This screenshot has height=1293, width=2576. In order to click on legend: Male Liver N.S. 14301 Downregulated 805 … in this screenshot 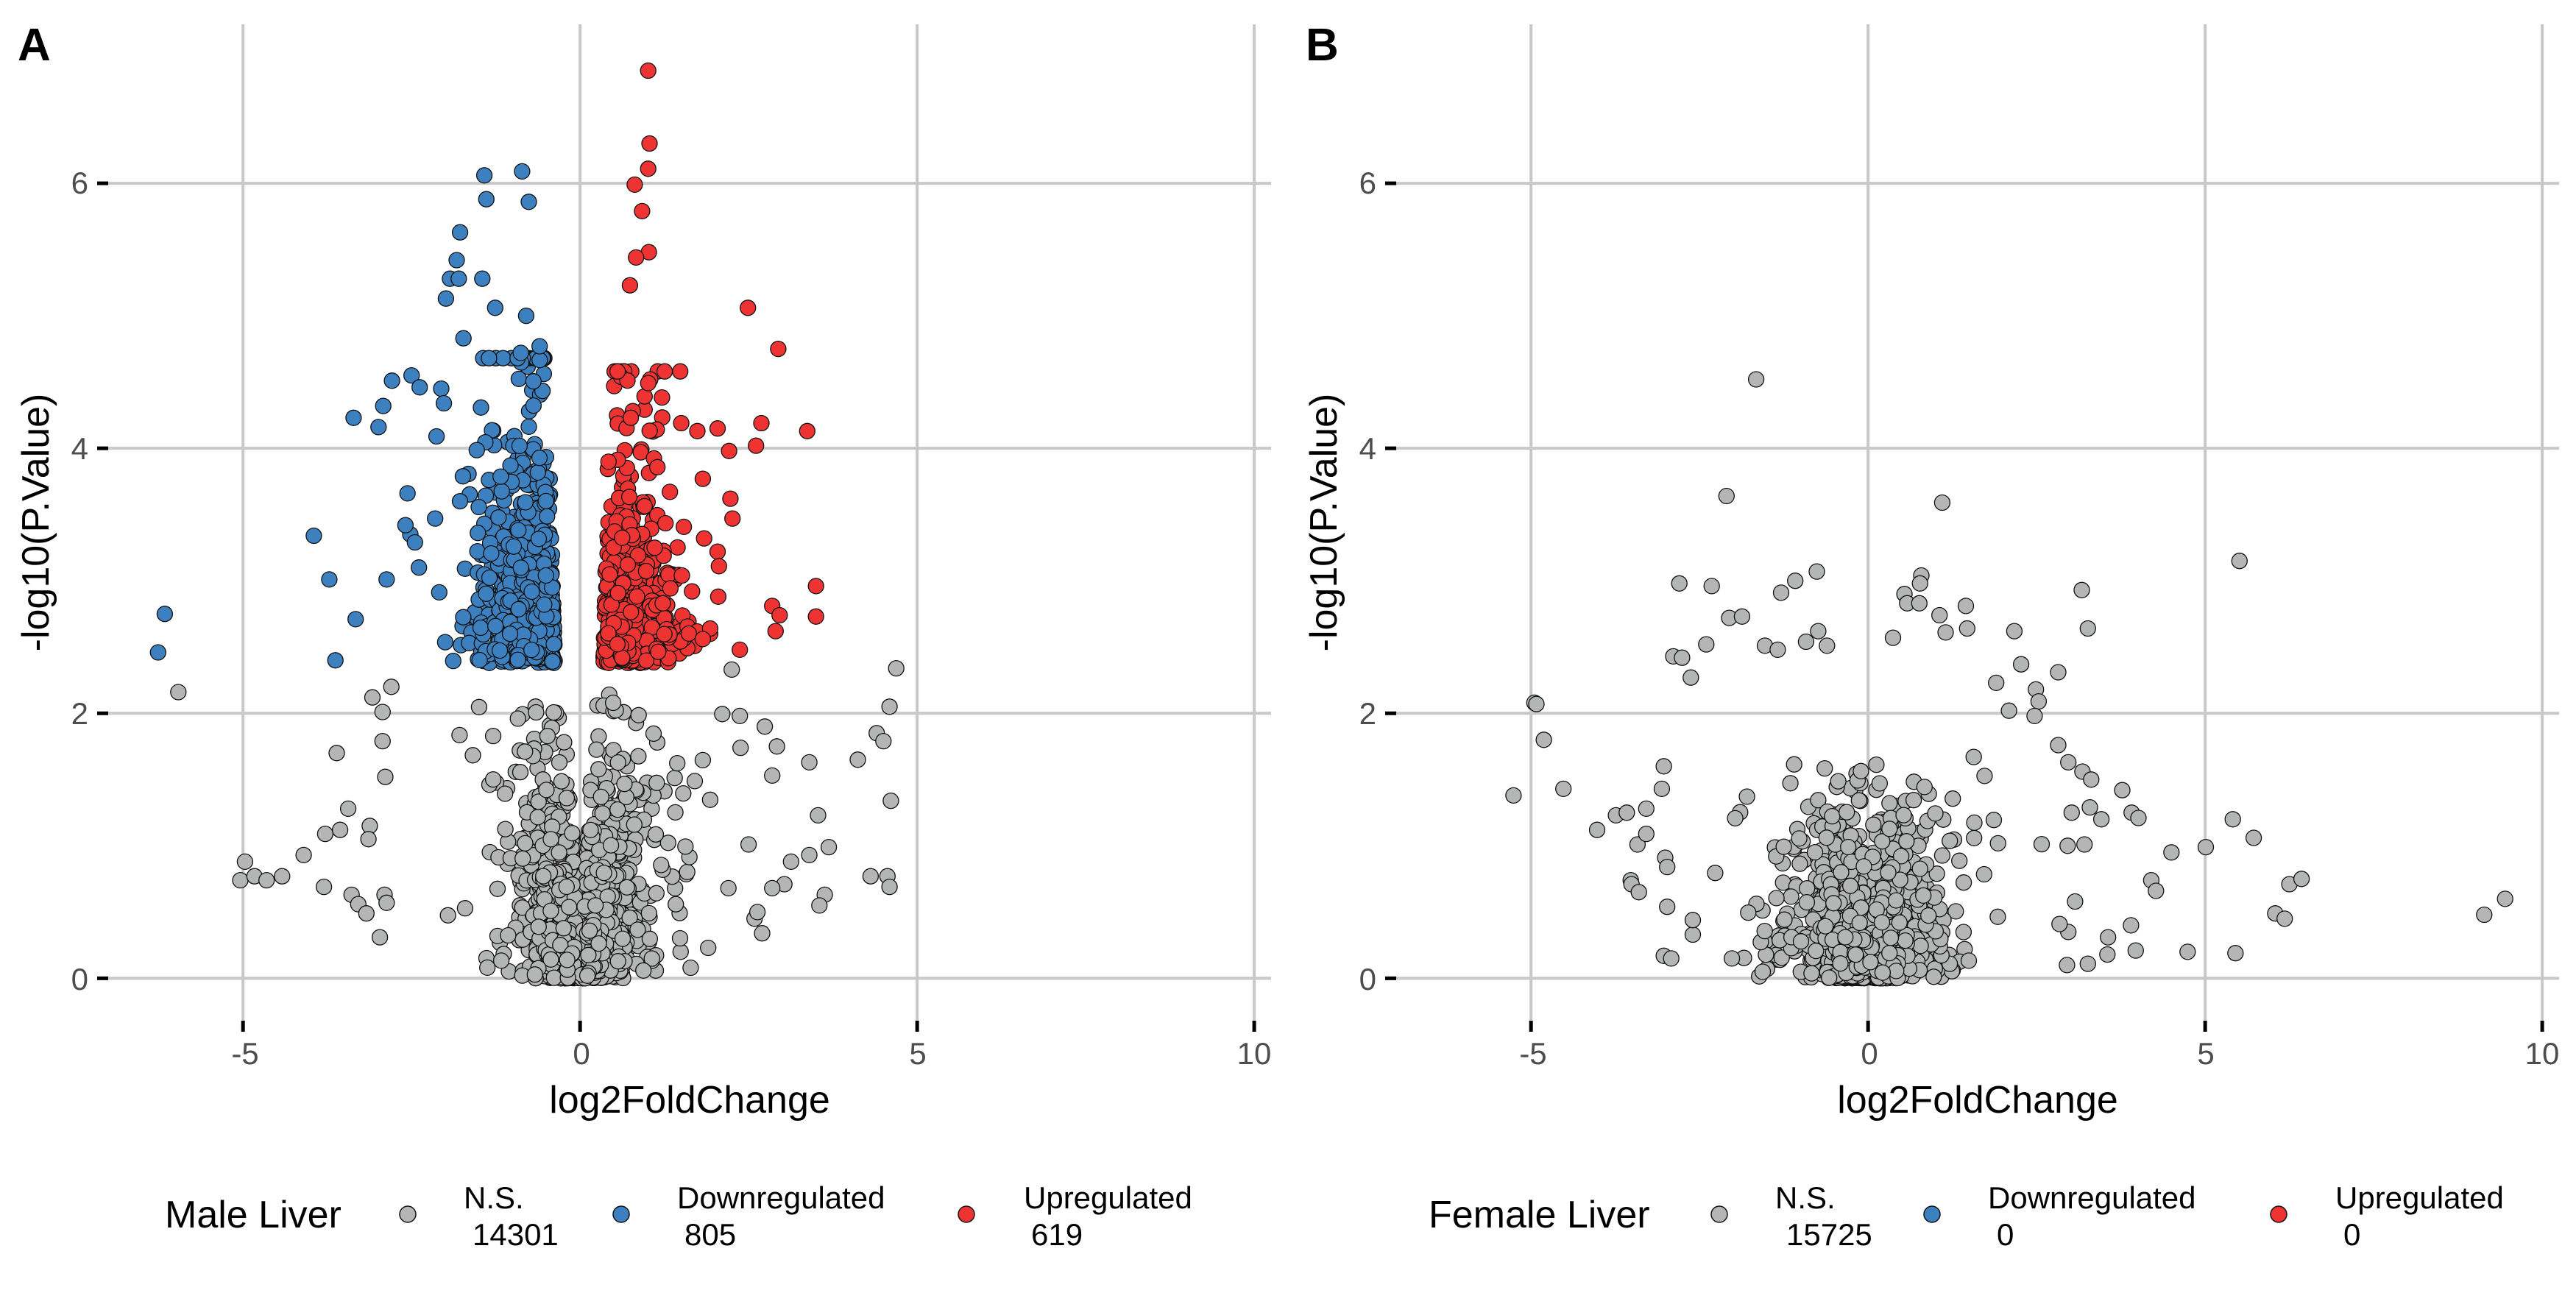, I will do `click(678, 1216)`.